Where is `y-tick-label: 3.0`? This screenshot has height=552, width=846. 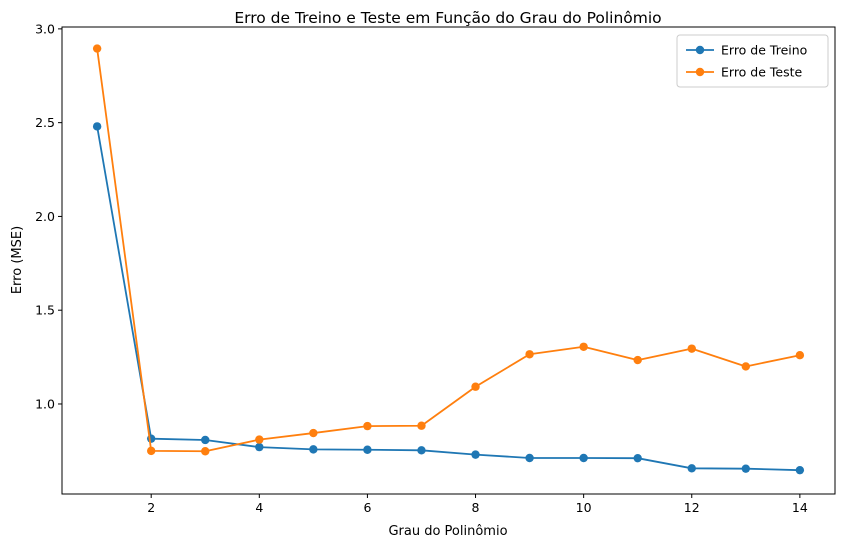
y-tick-label: 3.0 is located at coordinates (45, 28).